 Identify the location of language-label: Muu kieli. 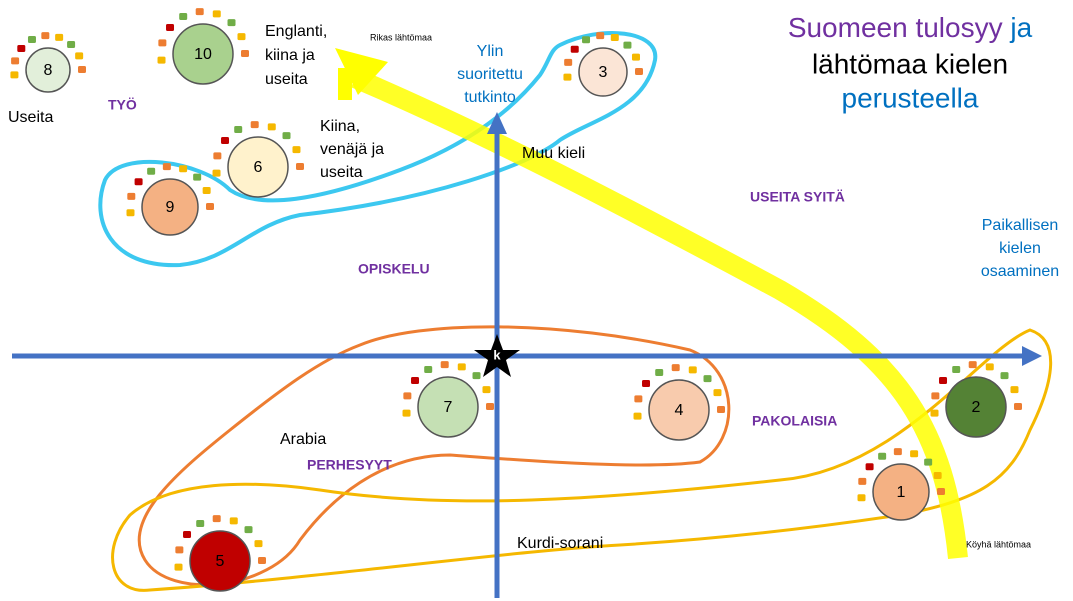
(553, 153).